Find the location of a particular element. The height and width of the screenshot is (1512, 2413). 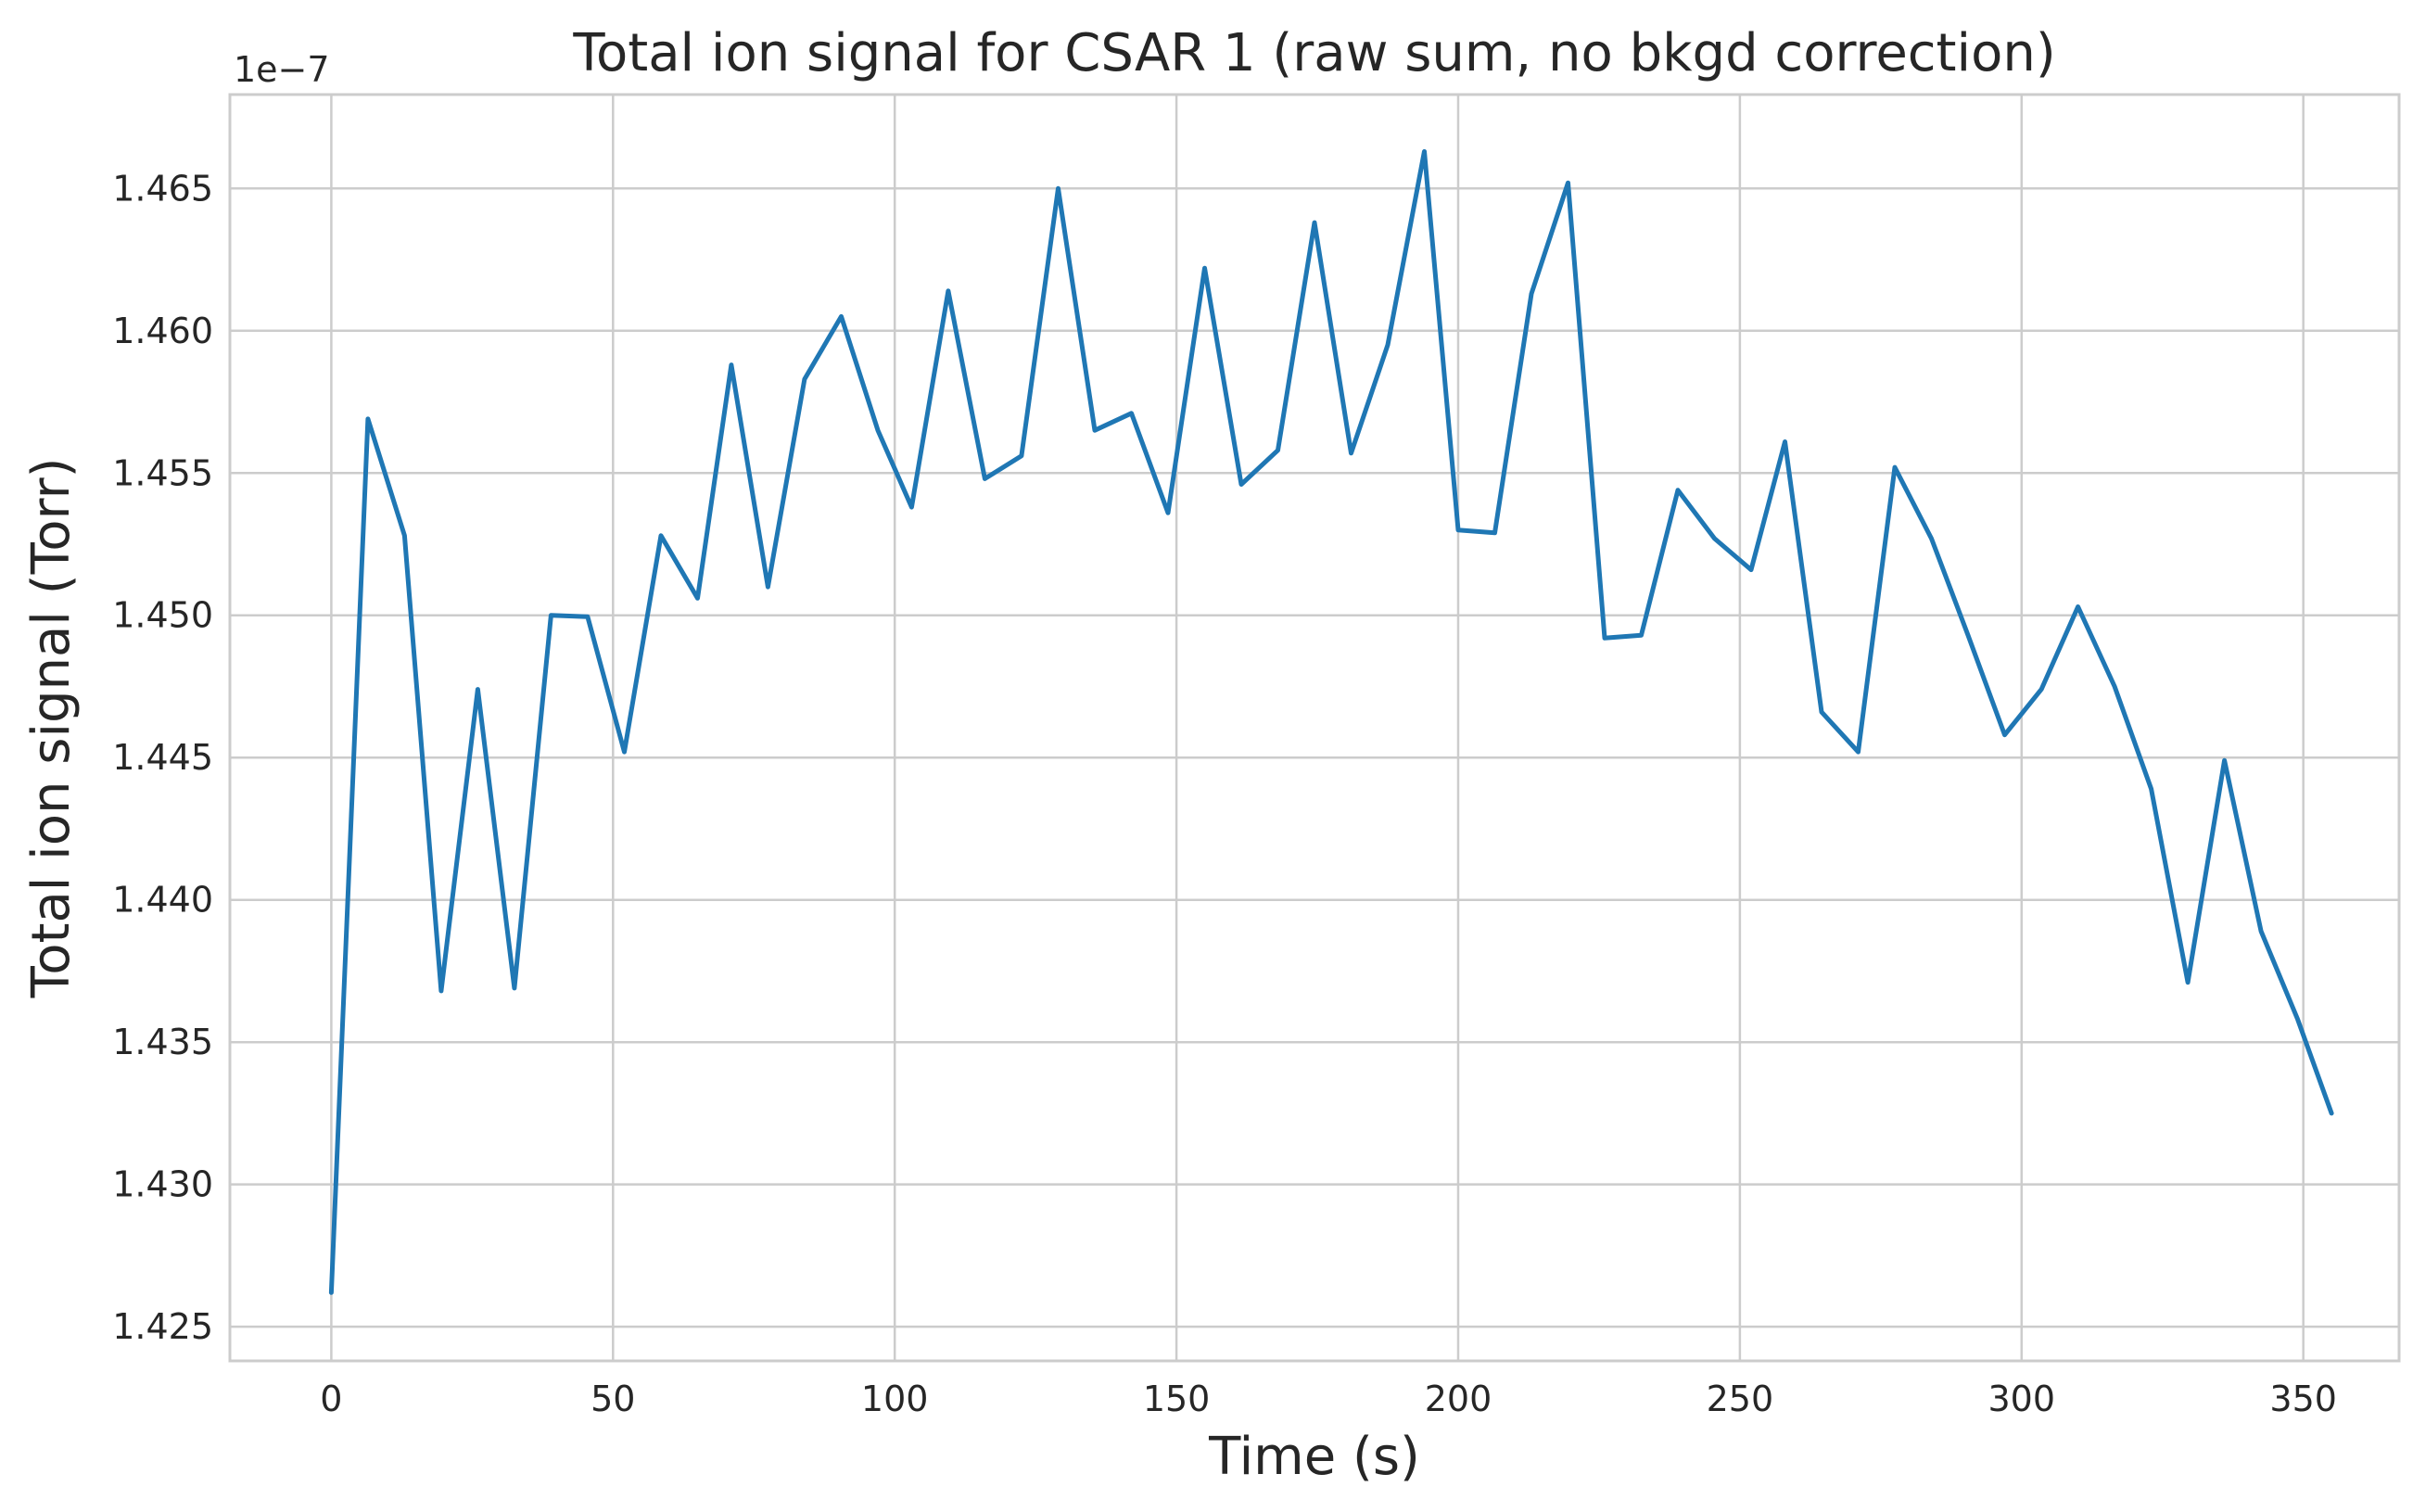

y-tick-label: 1.460 is located at coordinates (162, 331).